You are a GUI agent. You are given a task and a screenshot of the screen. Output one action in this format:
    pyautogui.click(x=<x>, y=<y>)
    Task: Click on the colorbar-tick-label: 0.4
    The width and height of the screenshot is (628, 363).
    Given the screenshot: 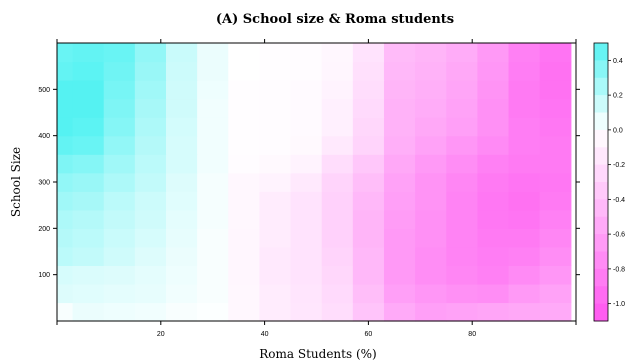 What is the action you would take?
    pyautogui.click(x=618, y=61)
    